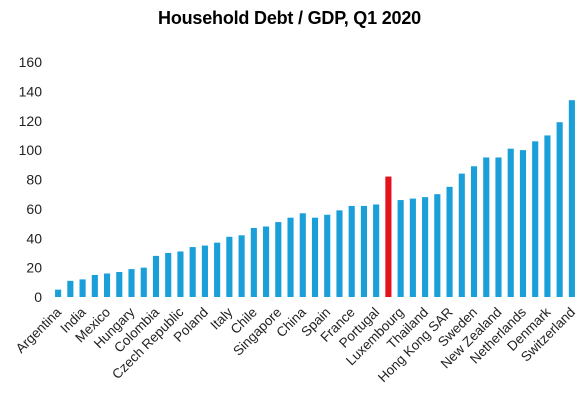 The height and width of the screenshot is (413, 579). What do you see at coordinates (31, 62) in the screenshot?
I see `y-tick-label: 160` at bounding box center [31, 62].